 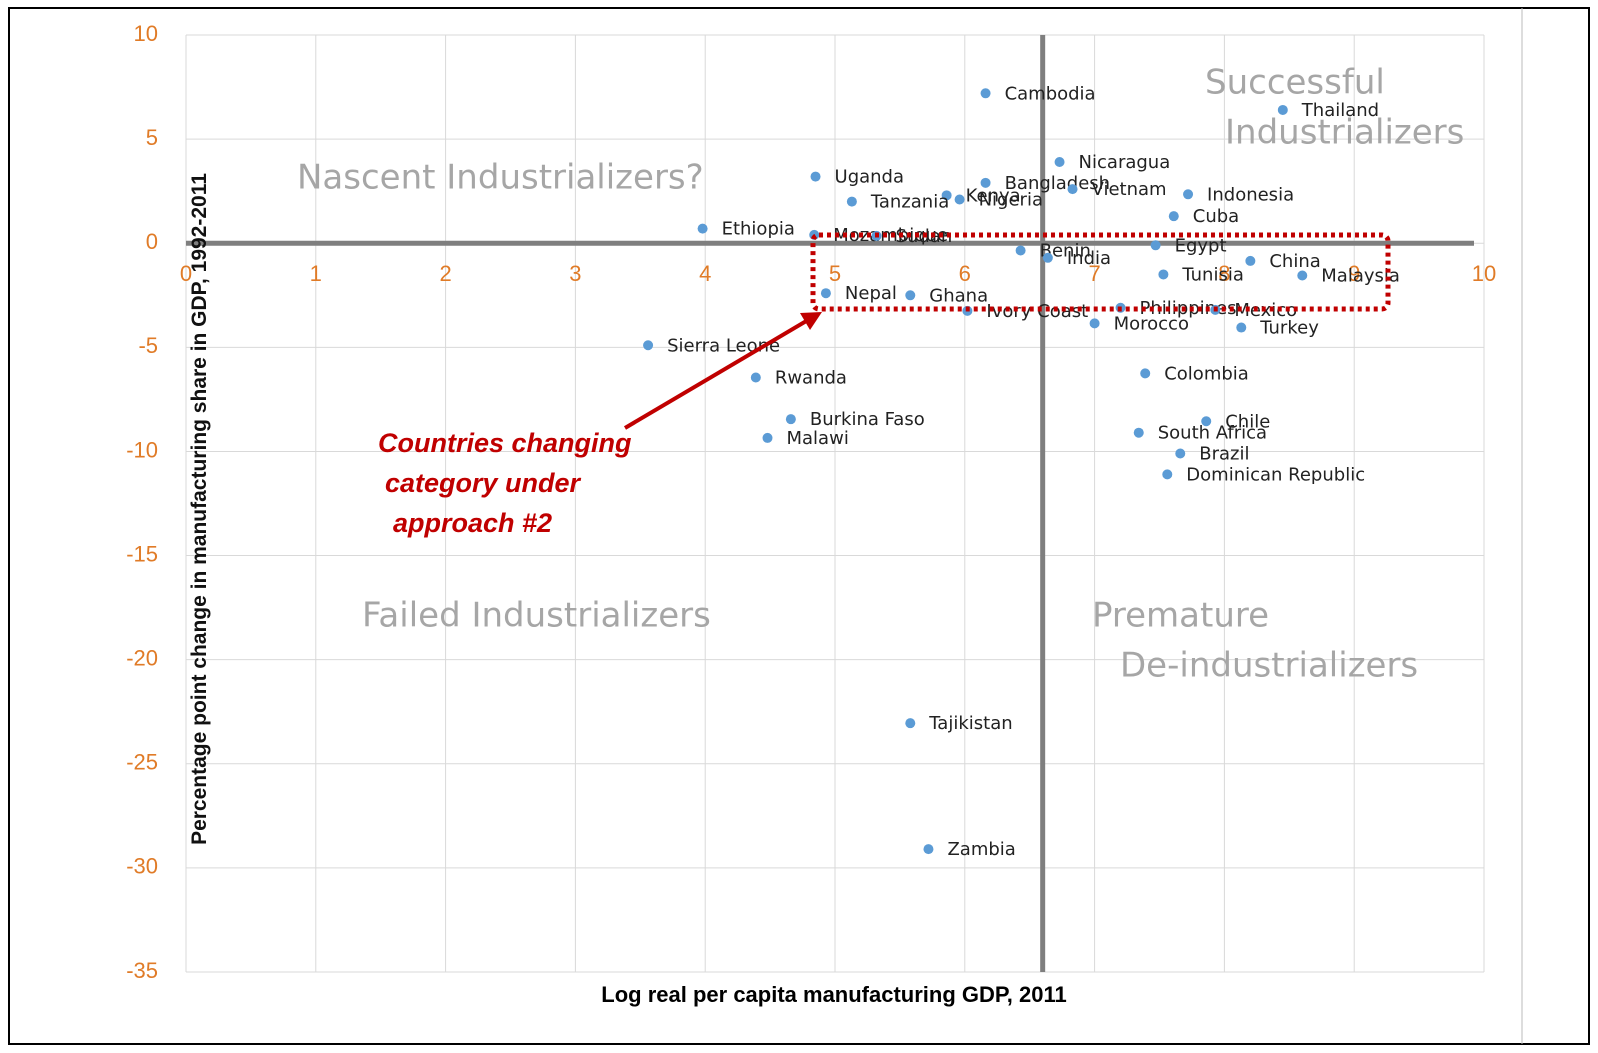 I want to click on arrow-line, so click(x=716, y=374).